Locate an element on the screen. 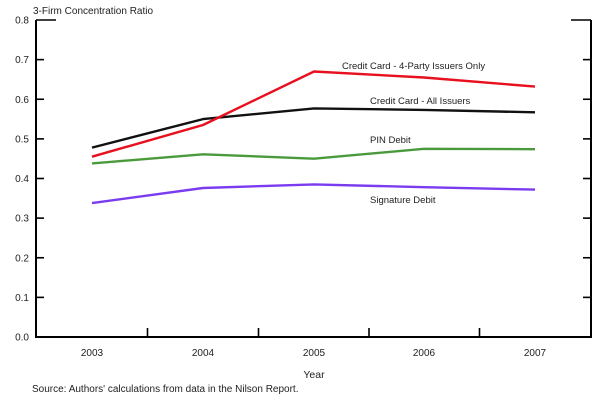  series-label-credit-card-4-party-issuers-only: Credit Card - 4-Party Issuers Only is located at coordinates (413, 66).